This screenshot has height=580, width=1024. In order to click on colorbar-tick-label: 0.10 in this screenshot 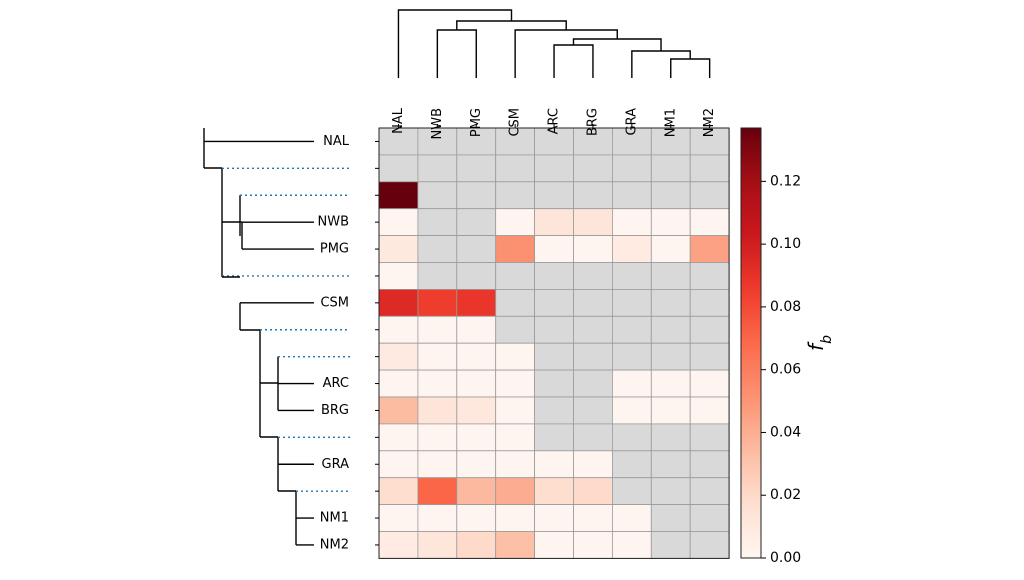, I will do `click(785, 244)`.